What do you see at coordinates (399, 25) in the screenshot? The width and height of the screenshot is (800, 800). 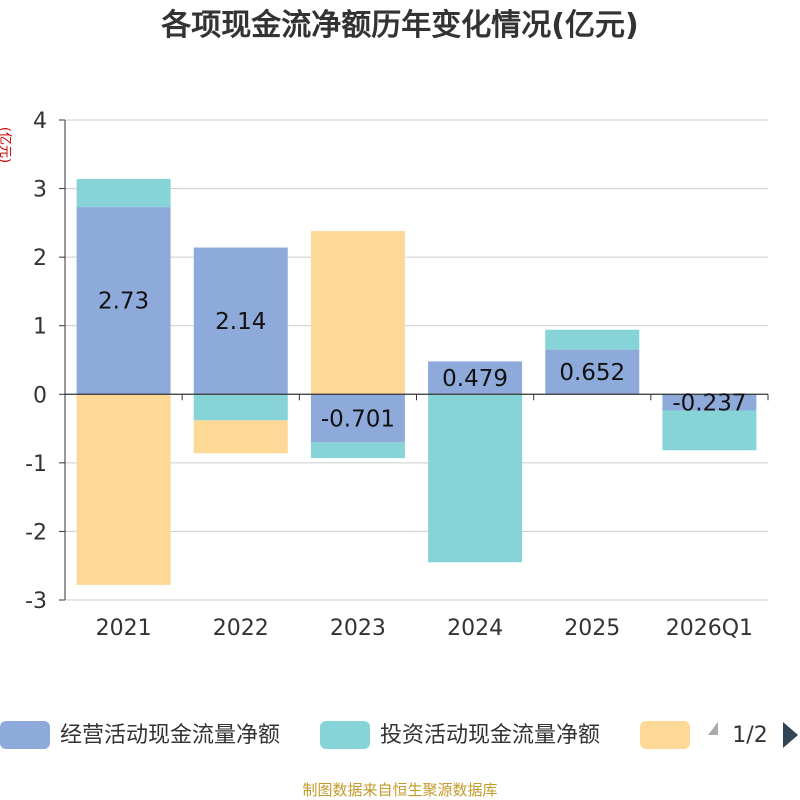 I see `chart-title: 各项现金流净额历年变化情况(亿元)` at bounding box center [399, 25].